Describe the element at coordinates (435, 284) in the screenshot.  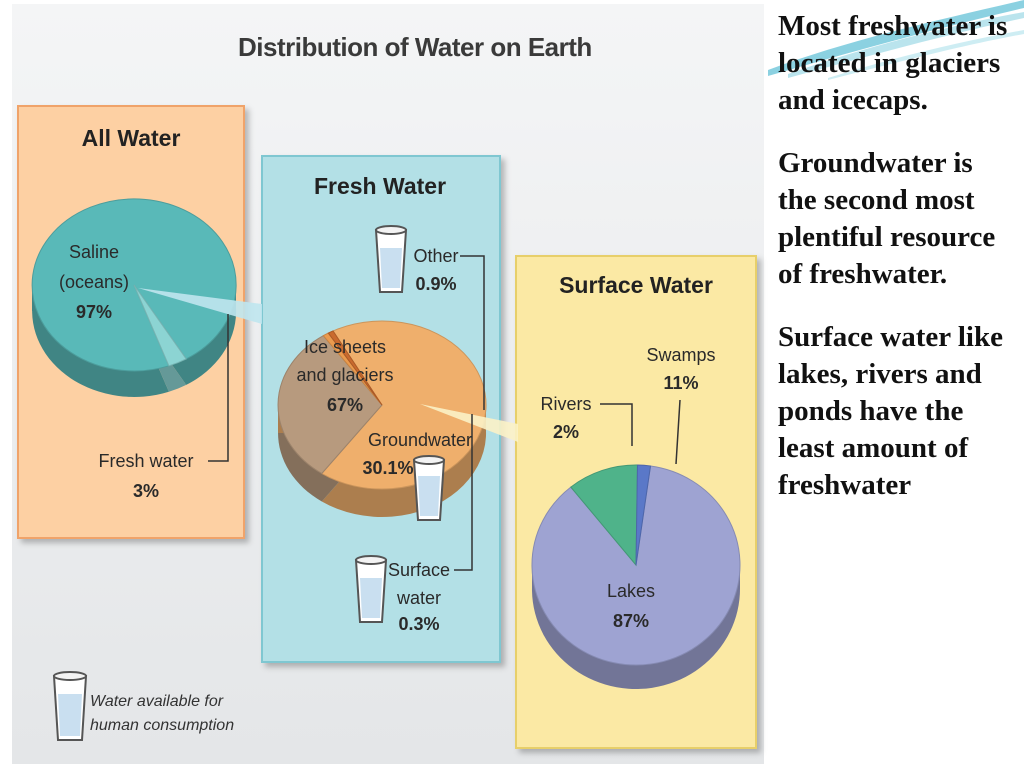
I see `value-other: 0.9%` at that location.